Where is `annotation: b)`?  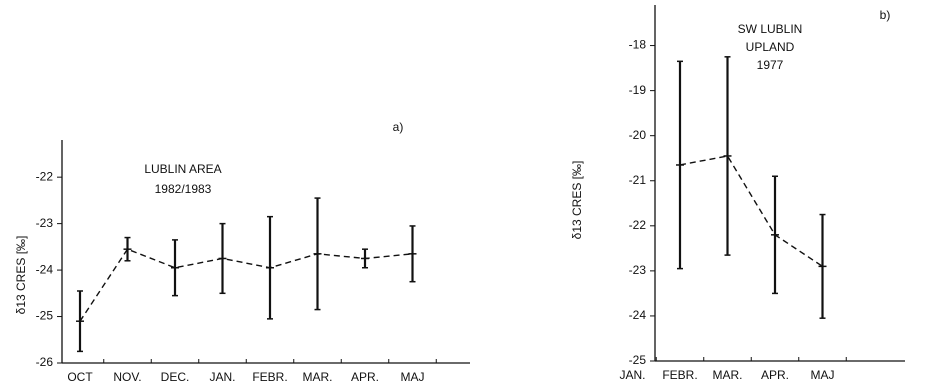
annotation: b) is located at coordinates (885, 15).